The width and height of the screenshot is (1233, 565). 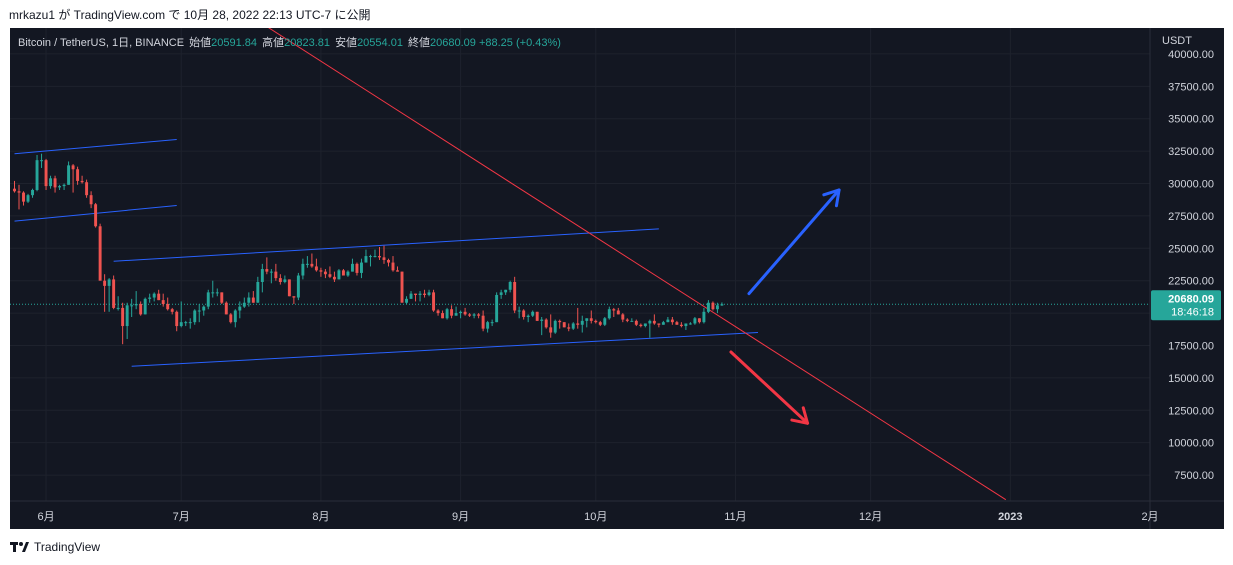 I want to click on time-tick-label: 9月, so click(x=460, y=517).